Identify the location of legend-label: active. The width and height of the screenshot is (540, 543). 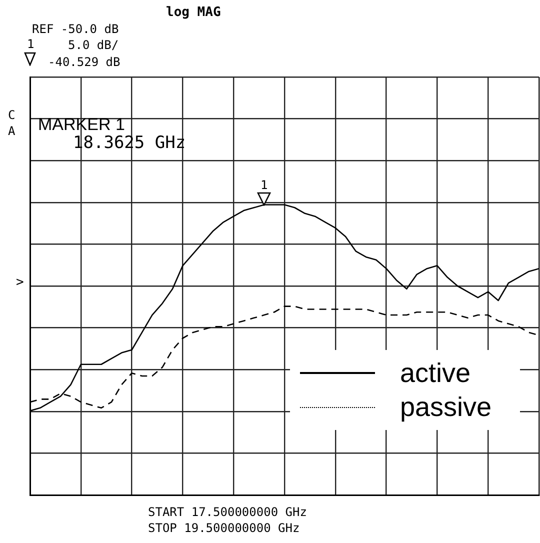
(435, 373).